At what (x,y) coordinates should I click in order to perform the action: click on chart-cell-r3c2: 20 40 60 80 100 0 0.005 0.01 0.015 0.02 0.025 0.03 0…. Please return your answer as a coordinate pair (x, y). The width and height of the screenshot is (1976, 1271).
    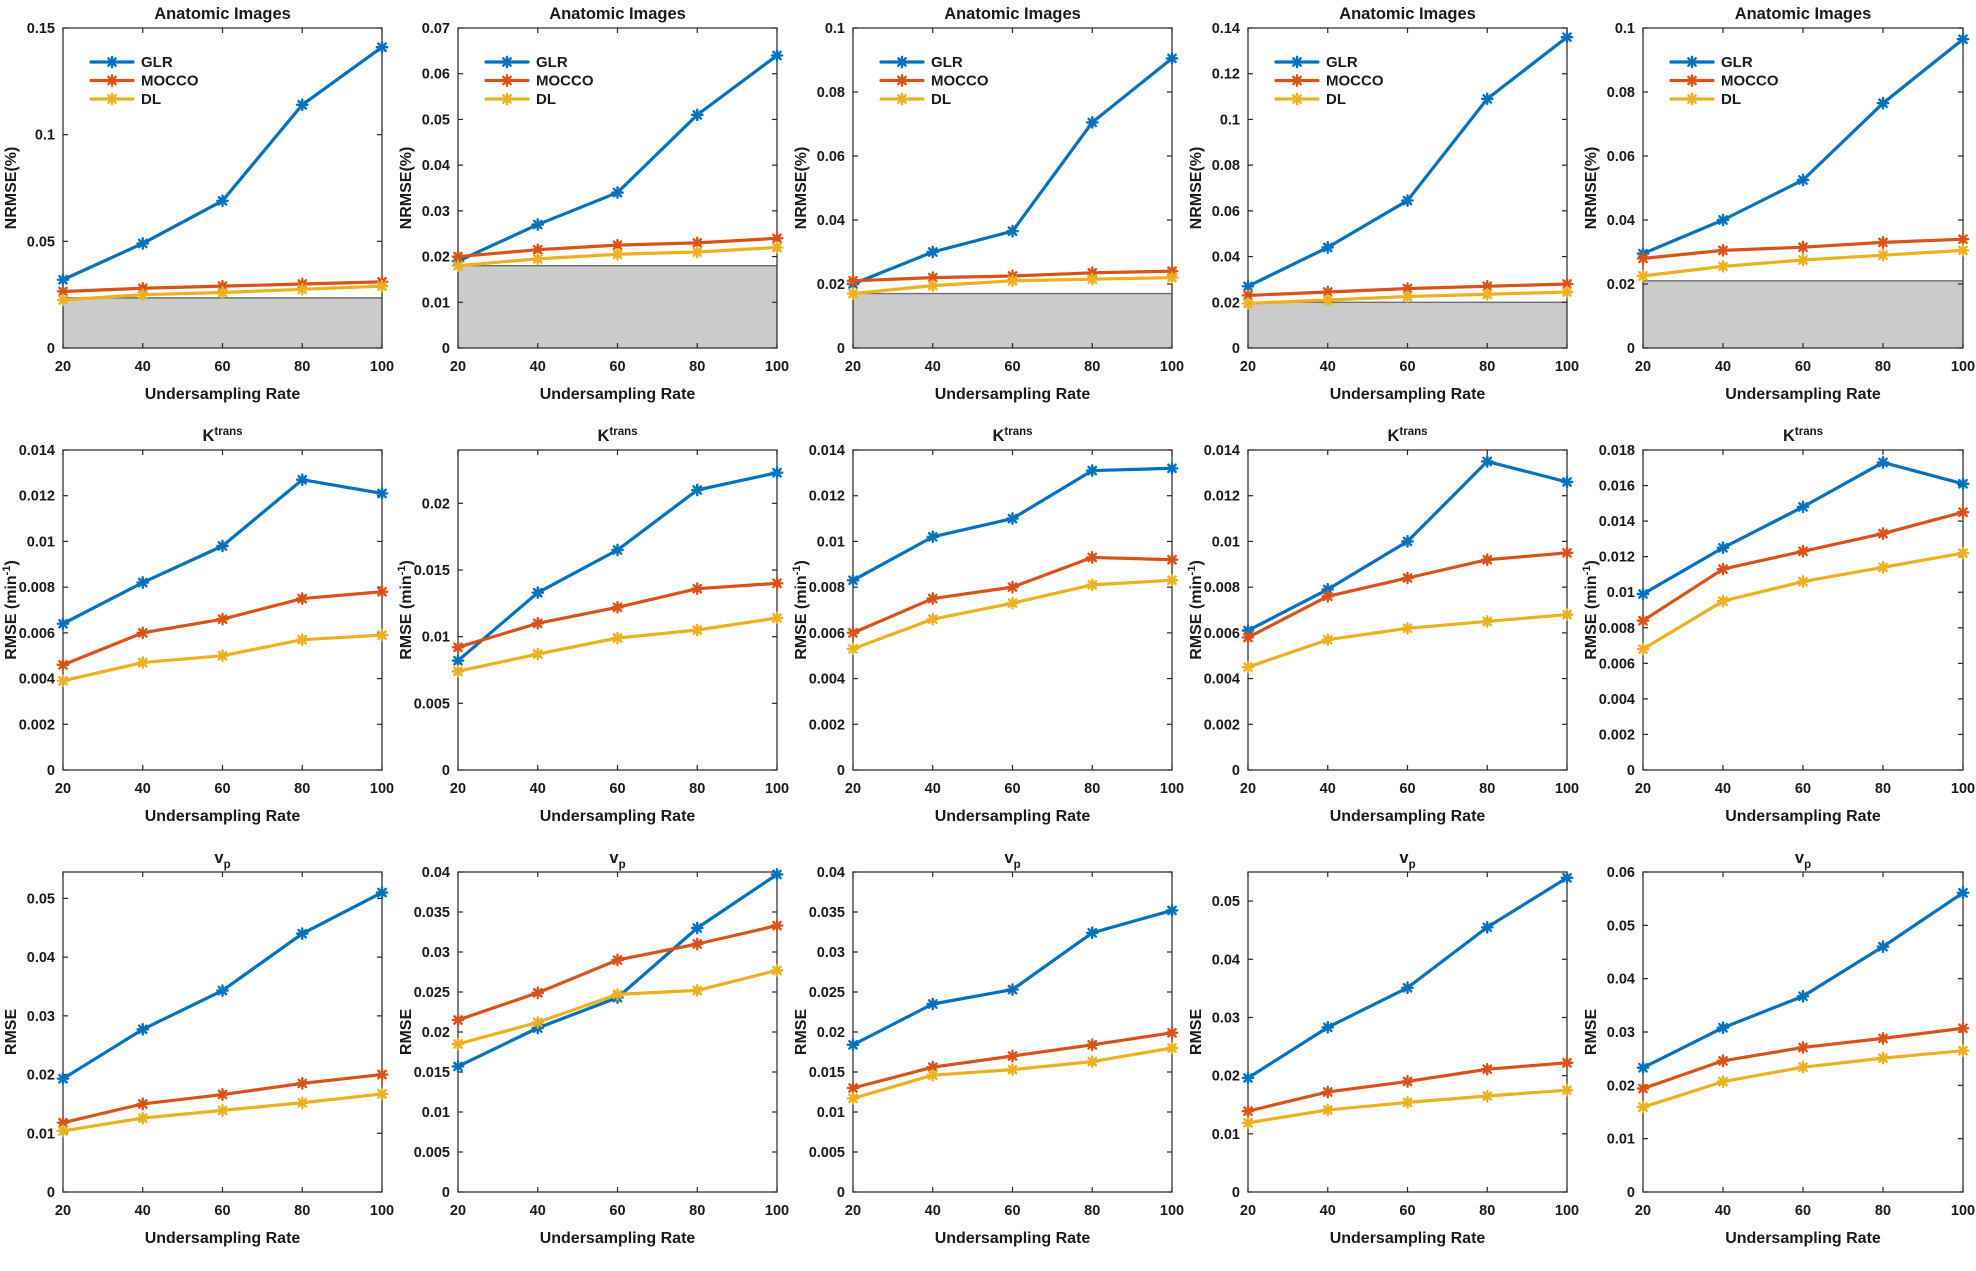
    Looking at the image, I should click on (592, 1055).